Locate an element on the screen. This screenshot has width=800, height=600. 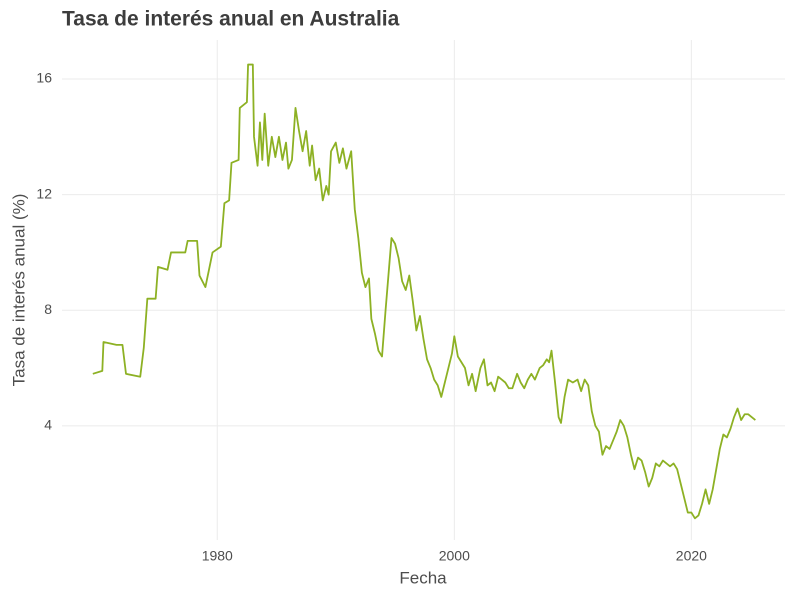
x-tick-label: 1980 is located at coordinates (217, 556).